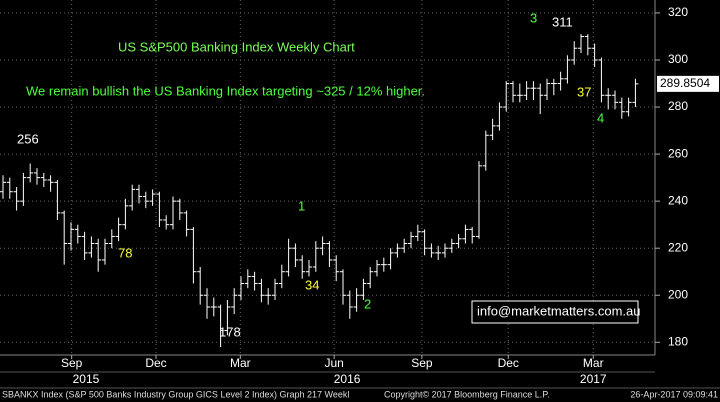 This screenshot has height=402, width=720. What do you see at coordinates (236, 46) in the screenshot?
I see `chart-title: US S&P500 Banking Index Weekly Chart` at bounding box center [236, 46].